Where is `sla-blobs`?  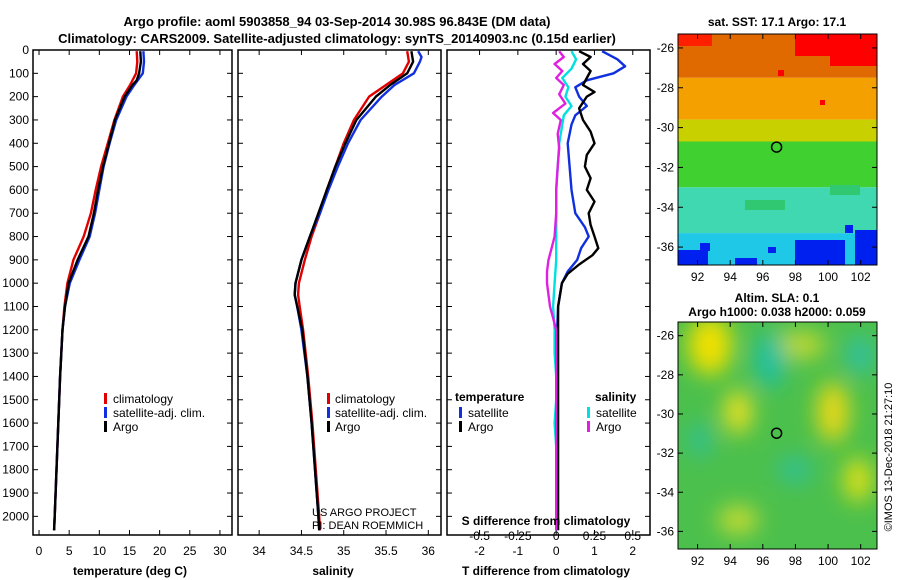
sla-blobs is located at coordinates (781, 428).